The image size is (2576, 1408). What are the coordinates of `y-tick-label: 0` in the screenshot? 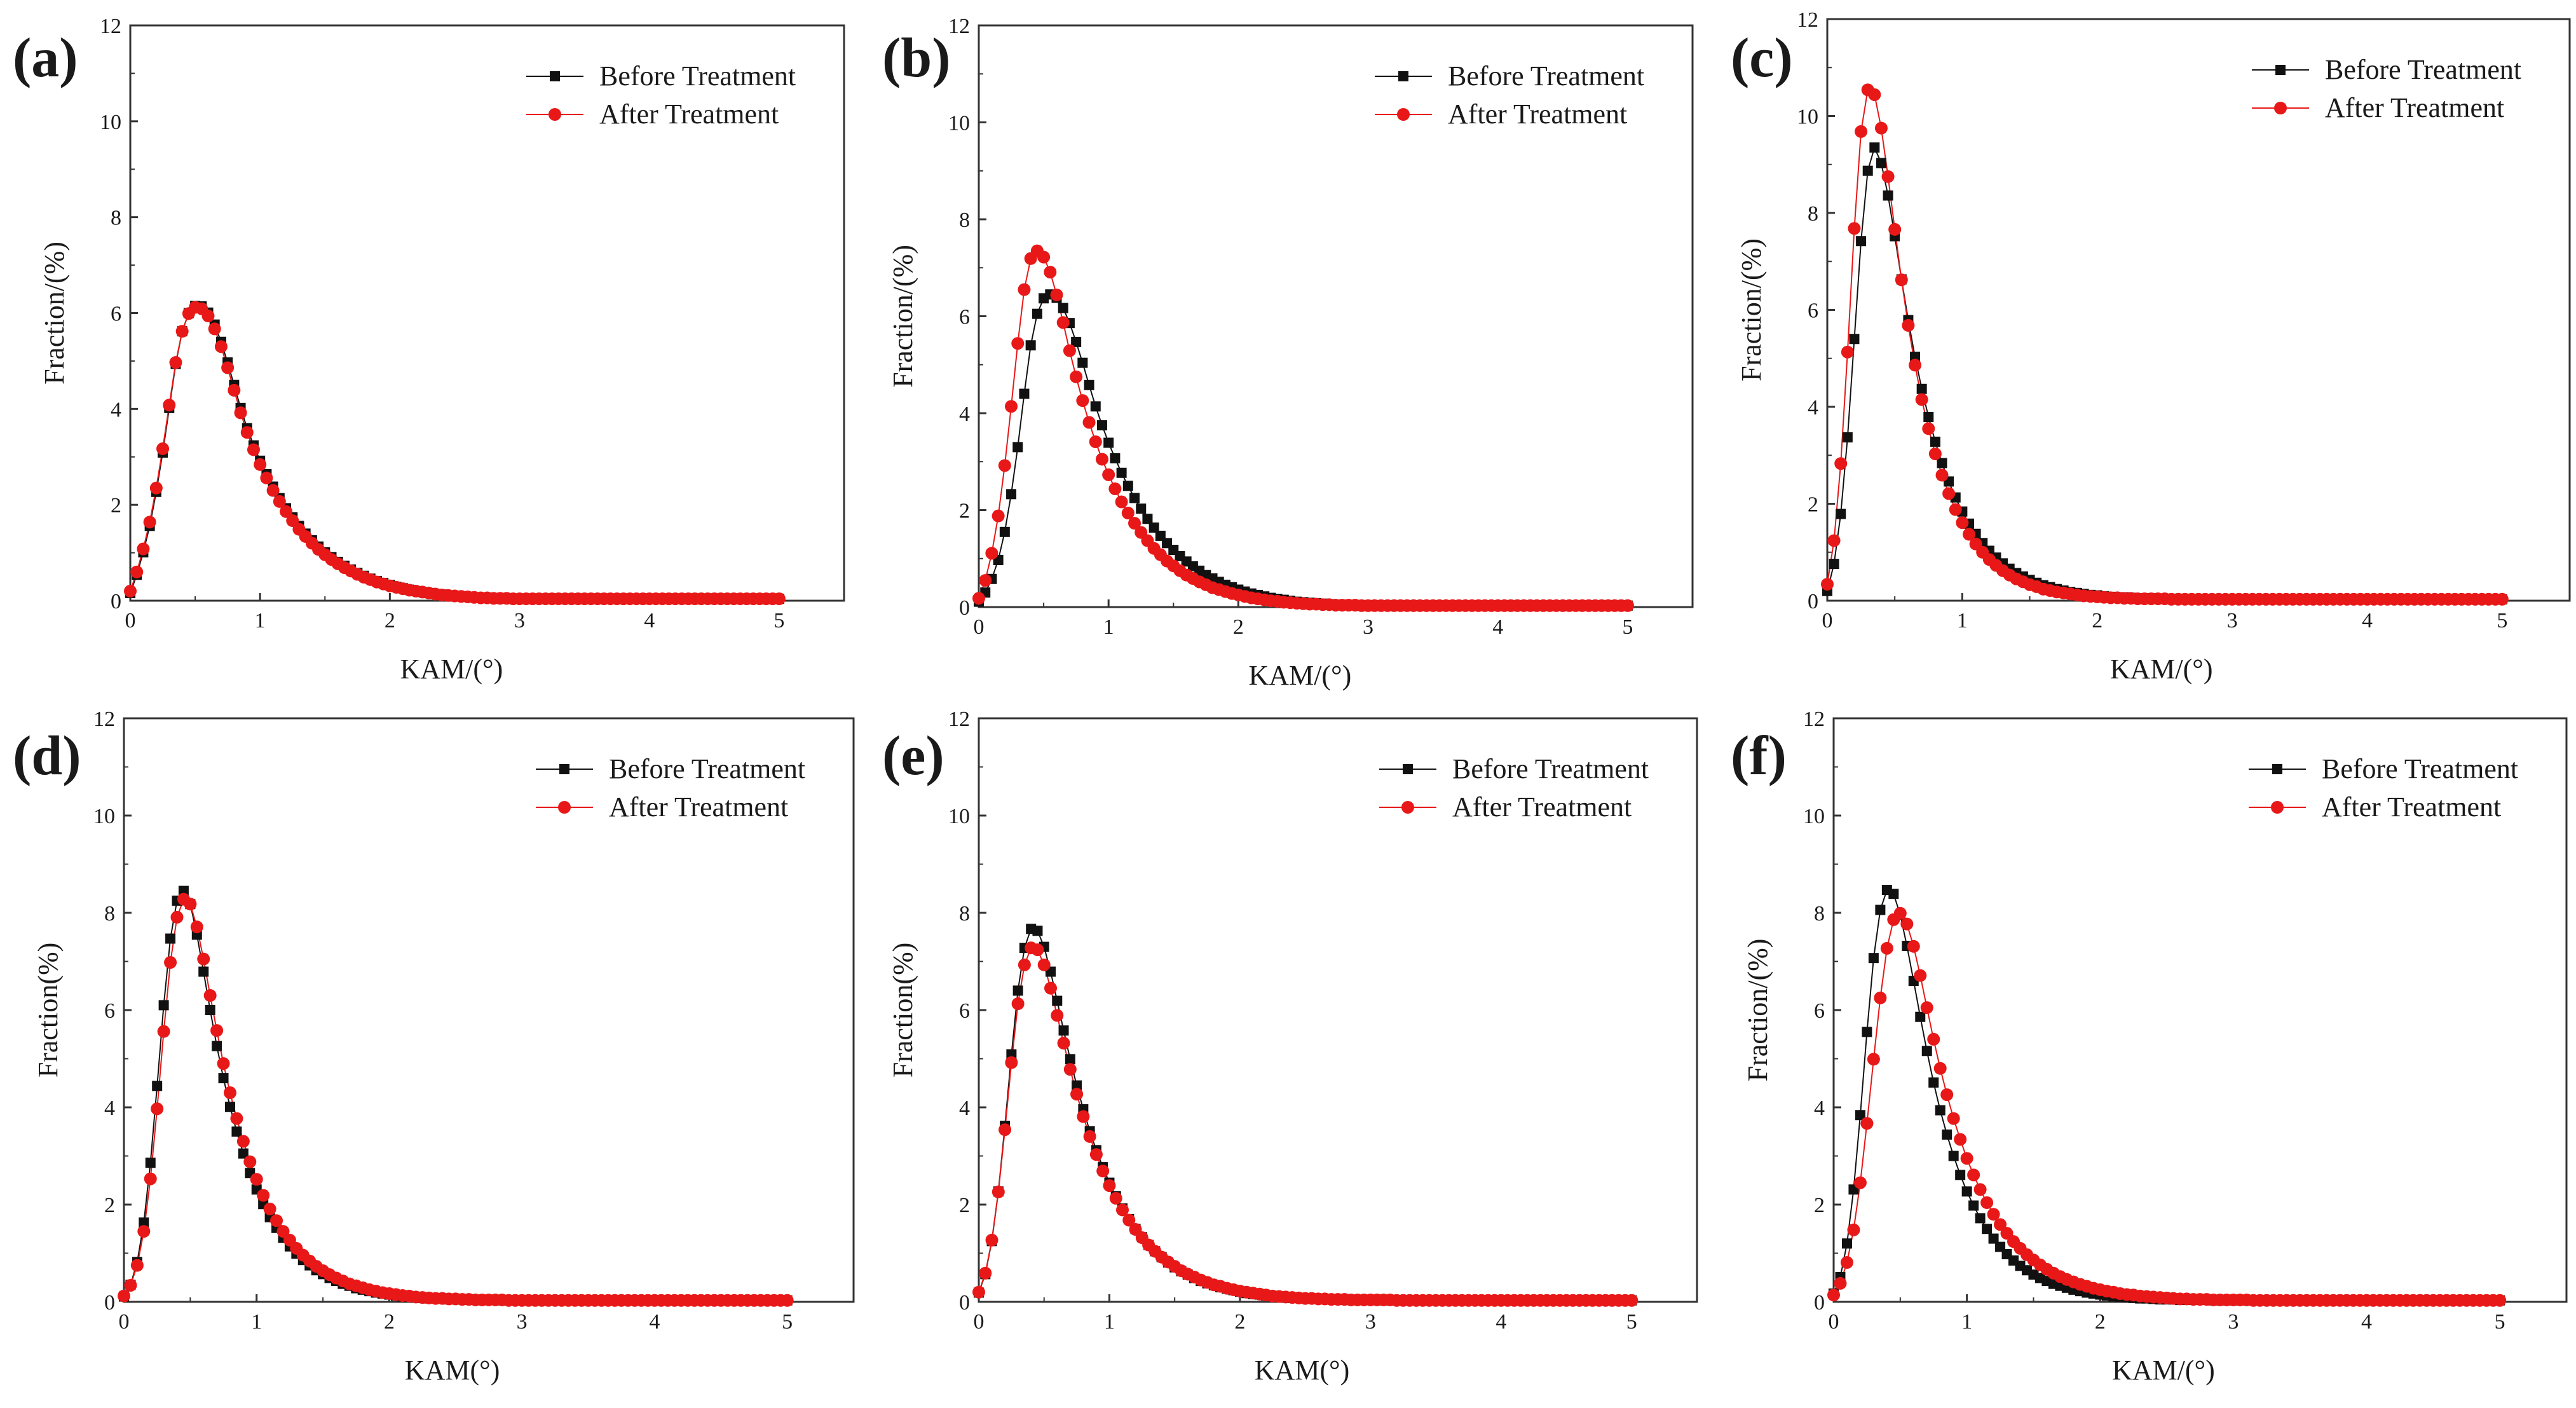 It's located at (964, 1303).